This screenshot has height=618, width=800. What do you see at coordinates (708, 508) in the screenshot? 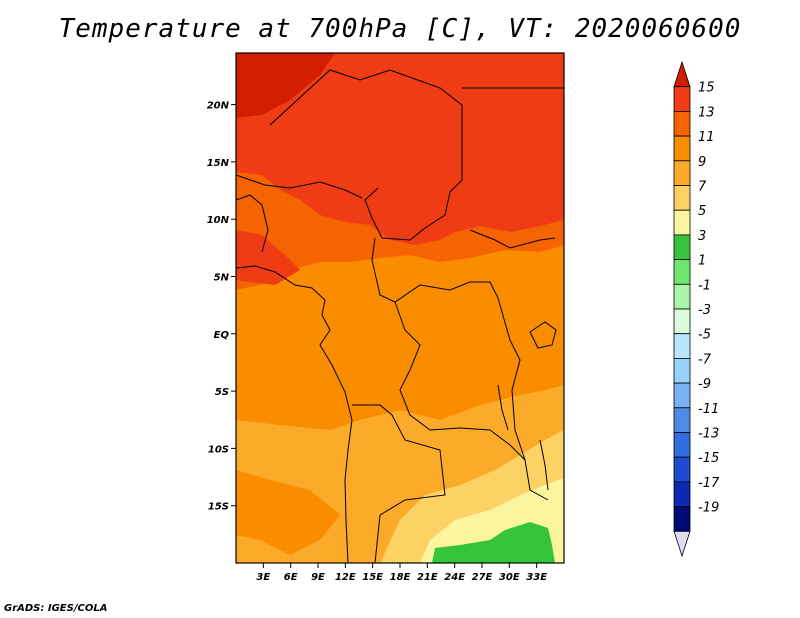
I see `colorbar-label: -19` at bounding box center [708, 508].